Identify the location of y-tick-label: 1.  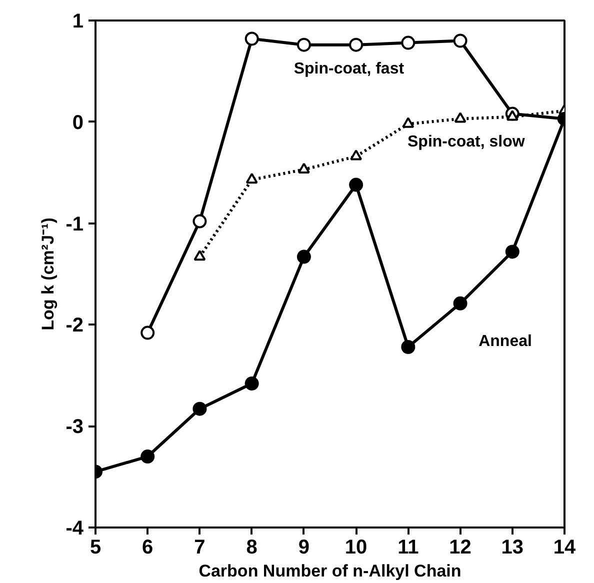
(78, 21).